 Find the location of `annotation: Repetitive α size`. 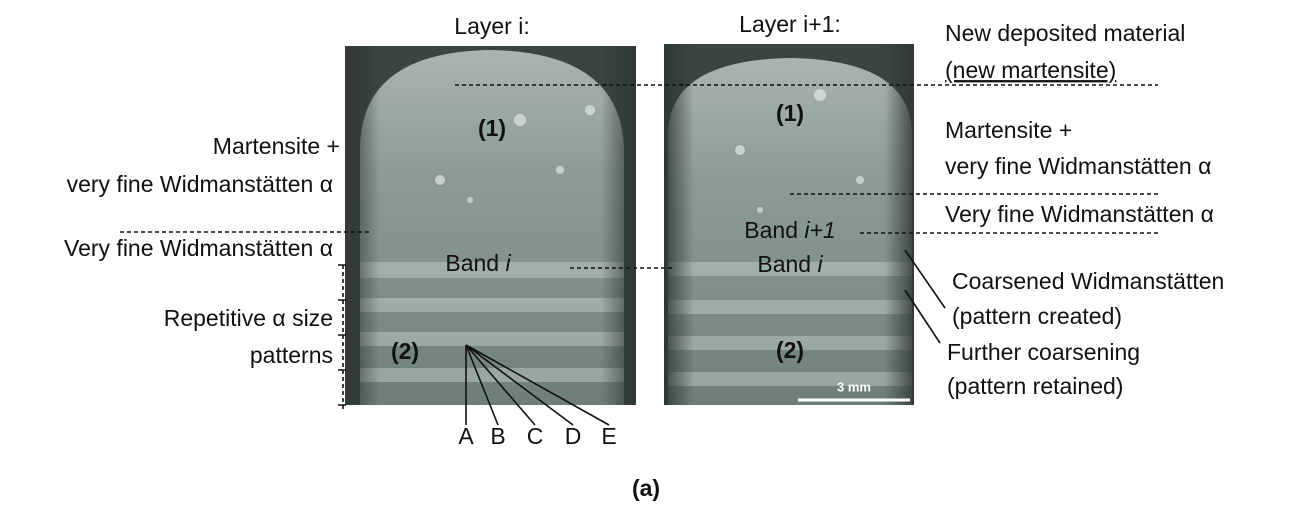

annotation: Repetitive α size is located at coordinates (248, 318).